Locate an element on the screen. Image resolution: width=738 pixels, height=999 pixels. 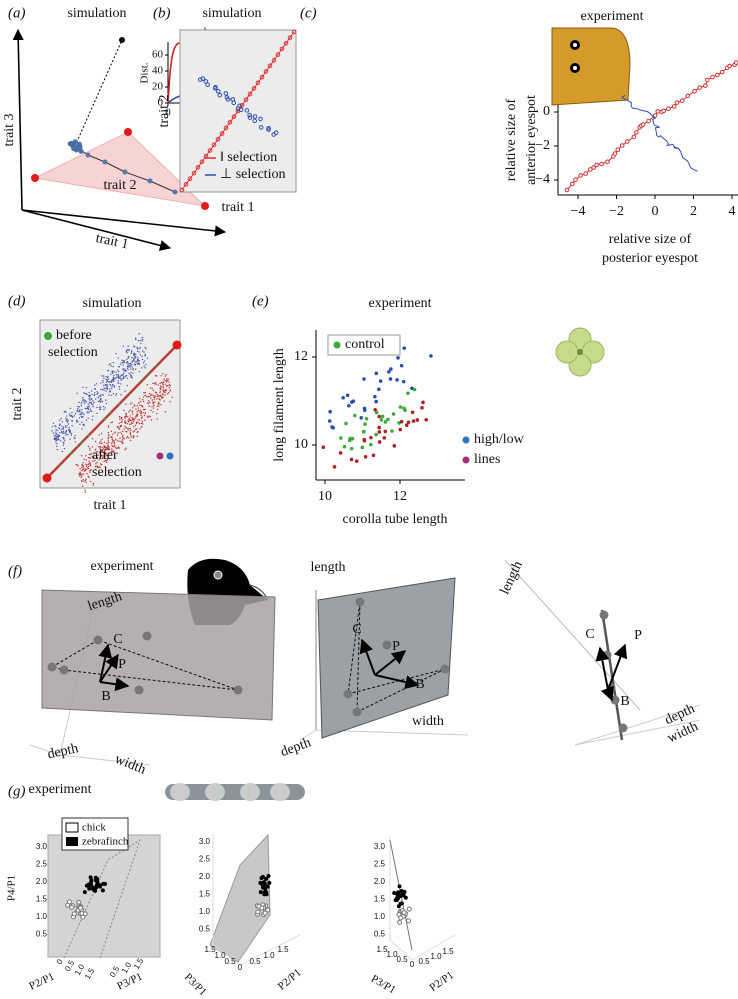
z-tick-label: 1.5 is located at coordinates (380, 899).